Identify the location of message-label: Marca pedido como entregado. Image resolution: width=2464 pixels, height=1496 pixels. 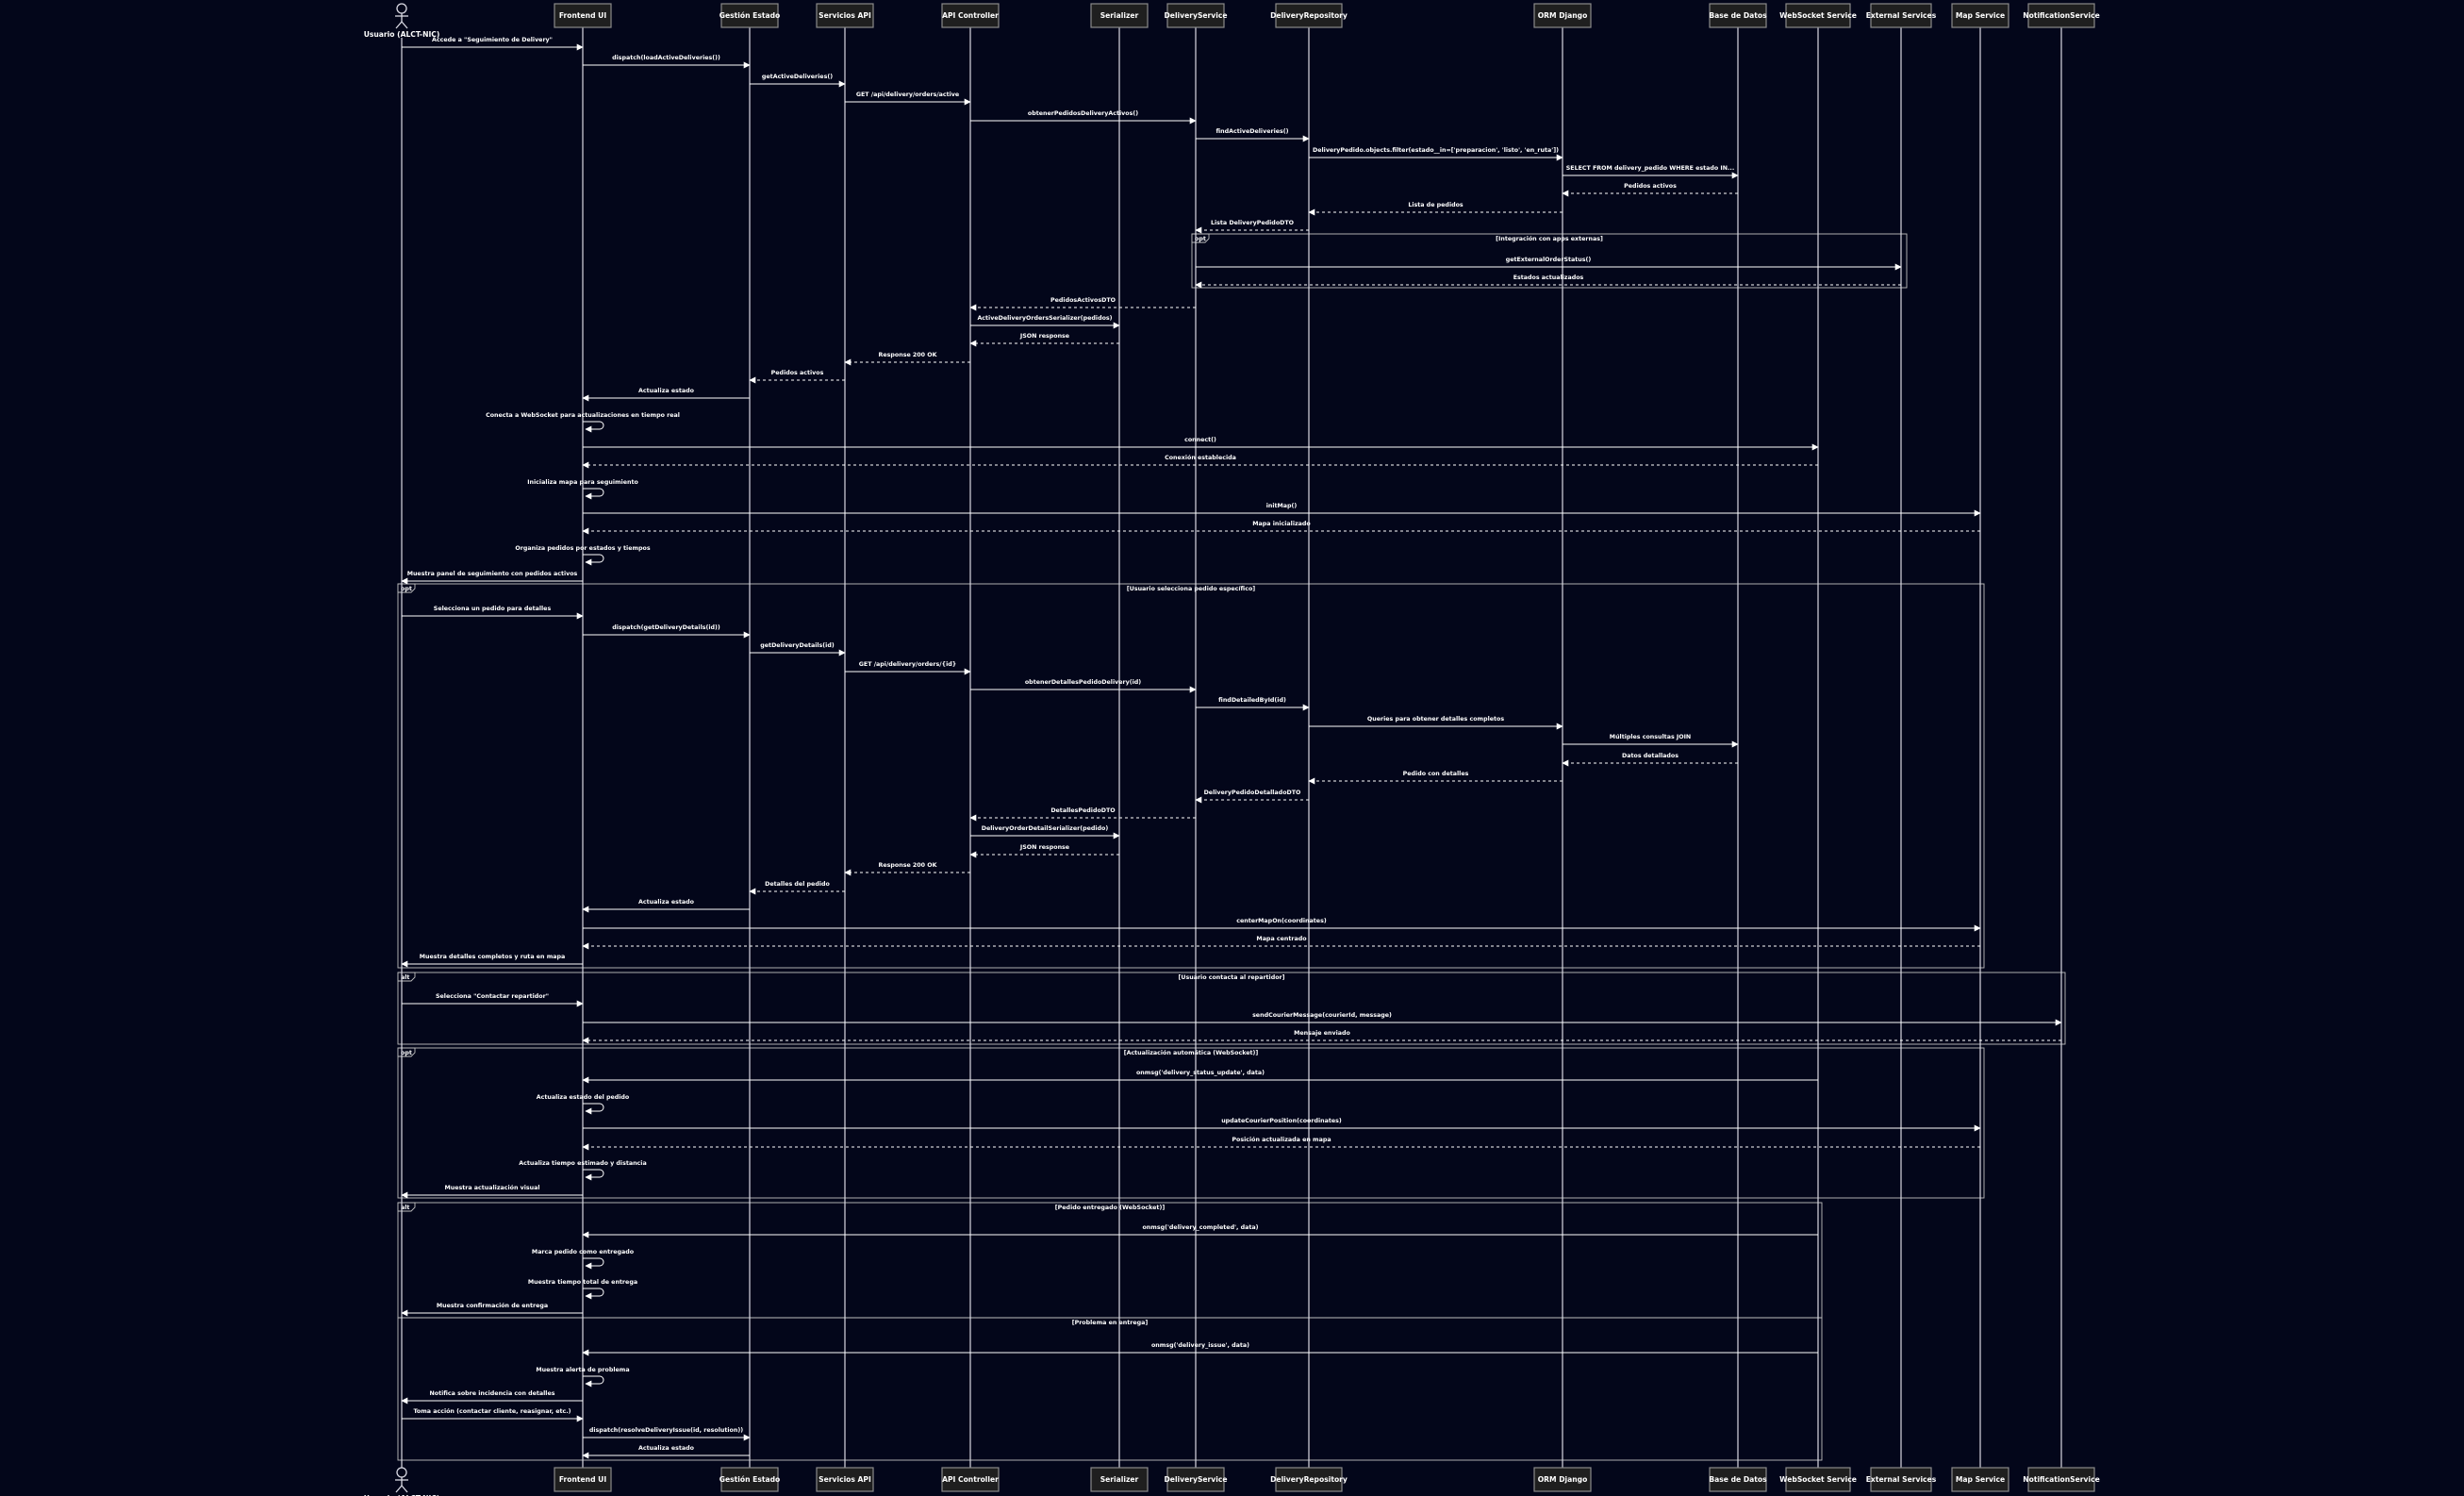
(583, 1252).